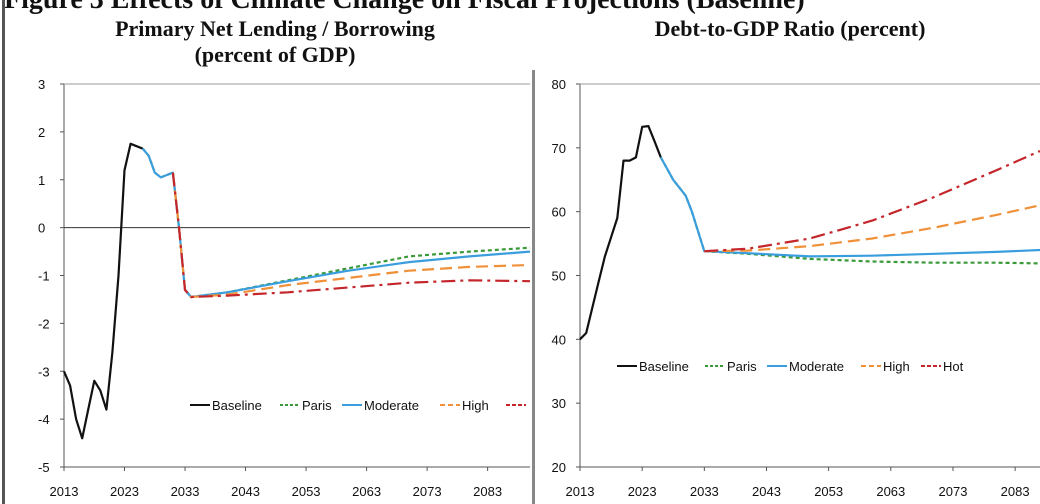 The height and width of the screenshot is (504, 1040). What do you see at coordinates (44, 276) in the screenshot?
I see `y-tick-label: -1` at bounding box center [44, 276].